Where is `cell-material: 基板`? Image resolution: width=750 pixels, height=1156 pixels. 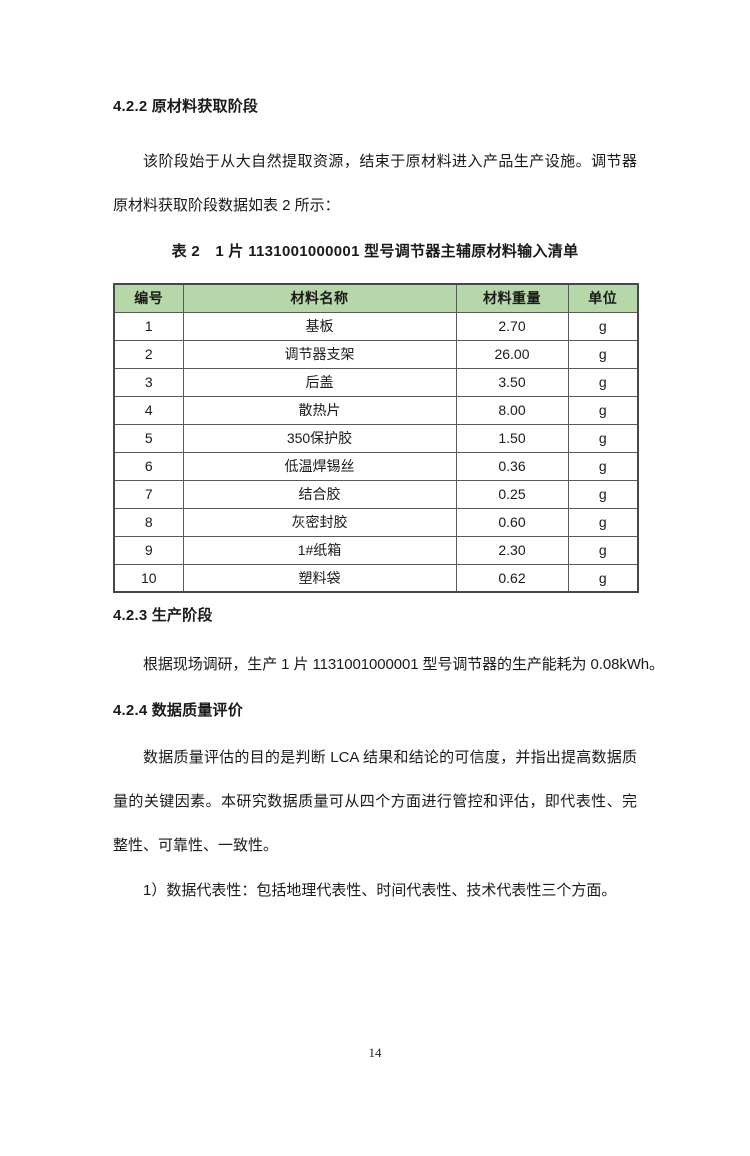 cell-material: 基板 is located at coordinates (319, 326).